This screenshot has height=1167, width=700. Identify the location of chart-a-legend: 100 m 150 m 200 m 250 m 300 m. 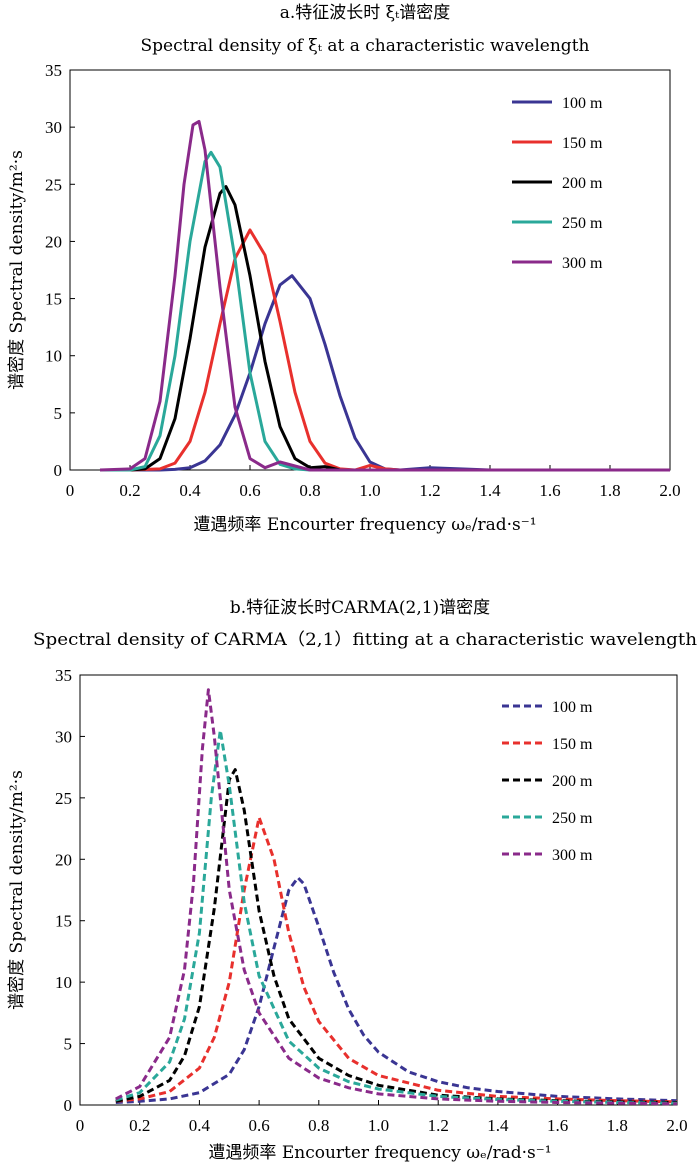
(557, 183).